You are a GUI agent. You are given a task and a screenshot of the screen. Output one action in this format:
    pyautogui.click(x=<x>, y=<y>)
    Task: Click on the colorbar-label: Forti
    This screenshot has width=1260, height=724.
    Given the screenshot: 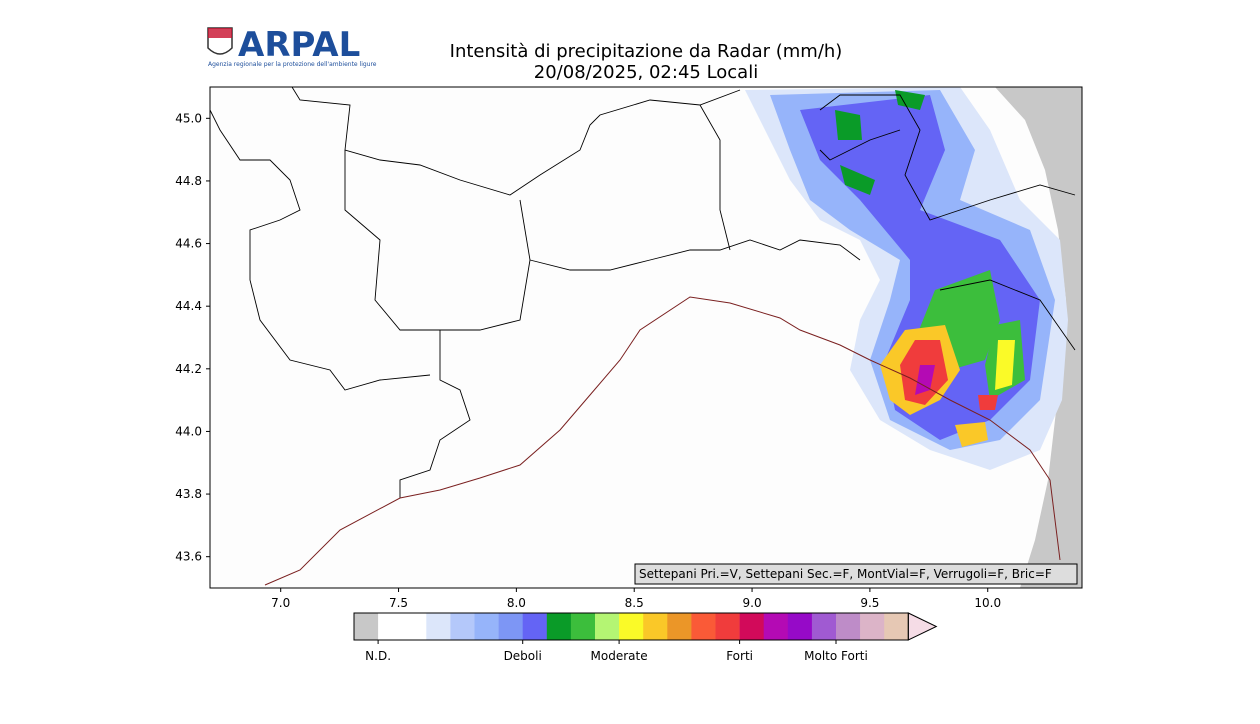 What is the action you would take?
    pyautogui.click(x=739, y=656)
    